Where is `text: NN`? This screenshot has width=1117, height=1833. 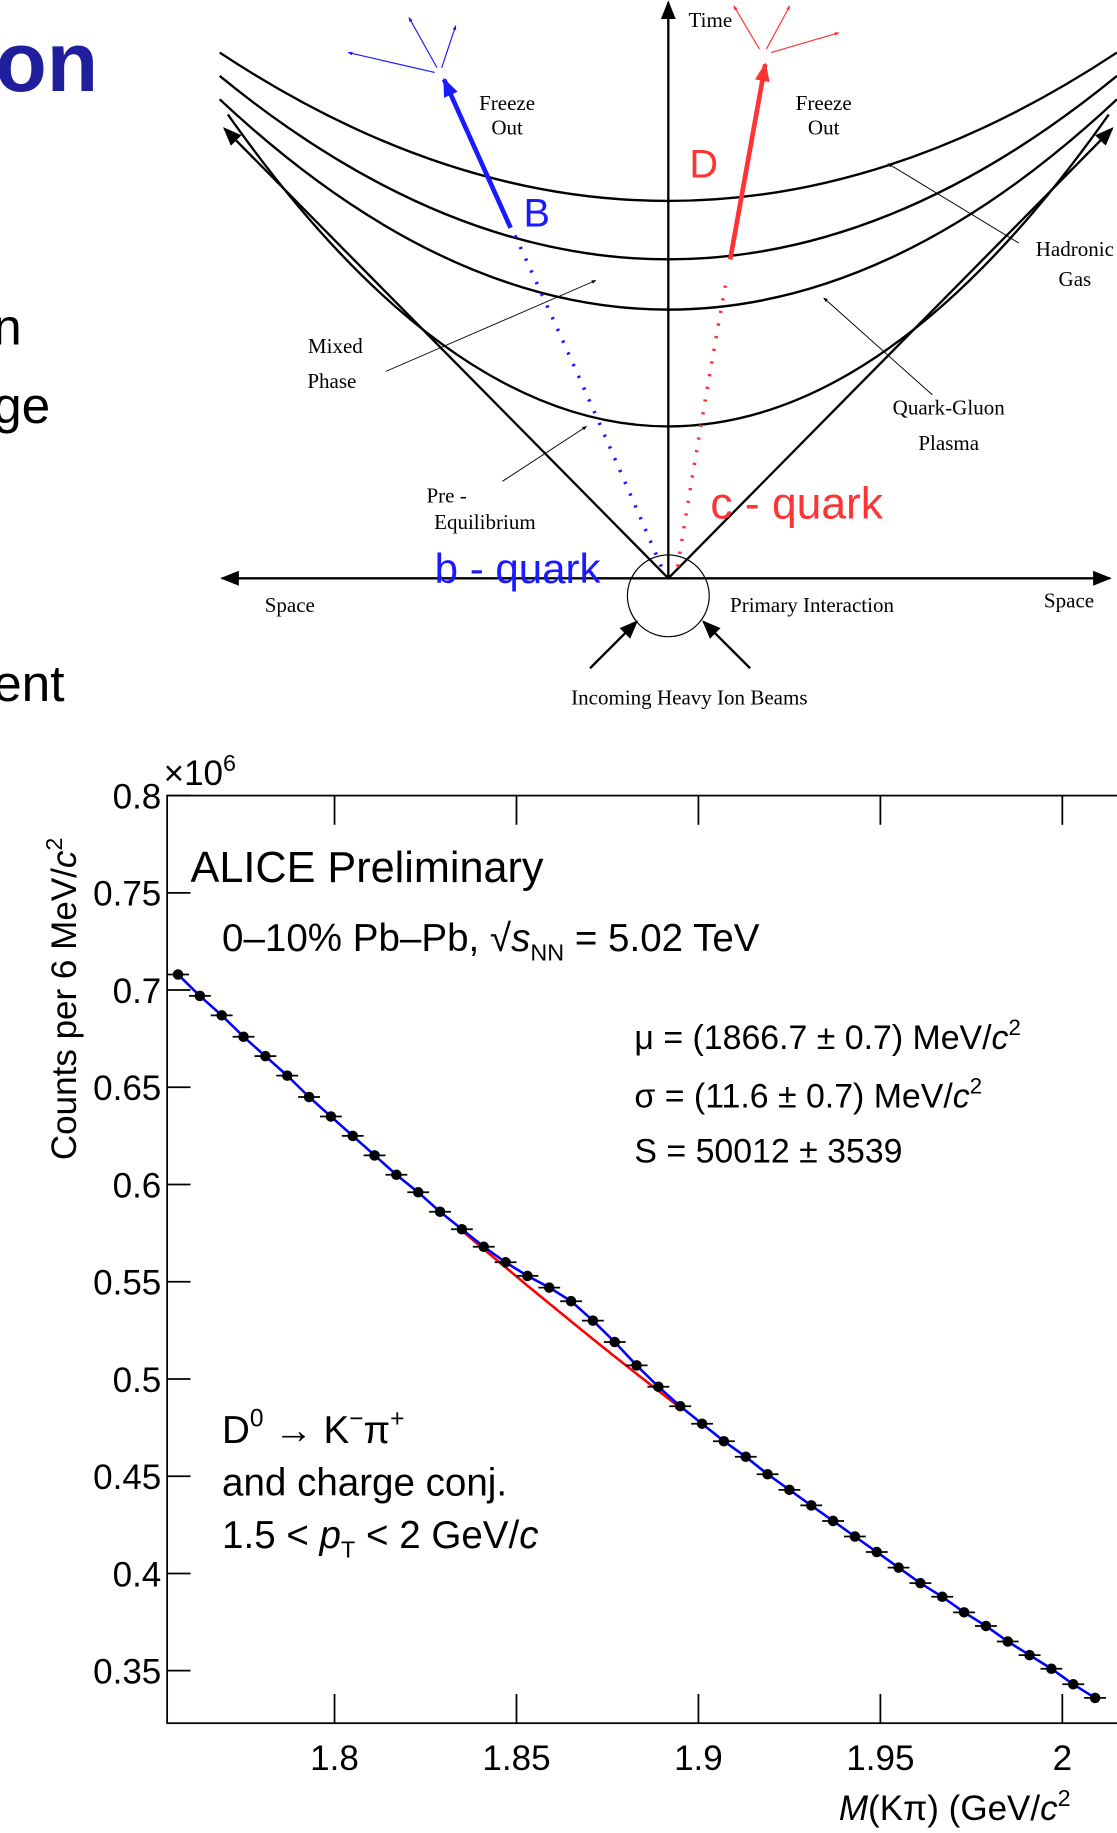 text: NN is located at coordinates (547, 952).